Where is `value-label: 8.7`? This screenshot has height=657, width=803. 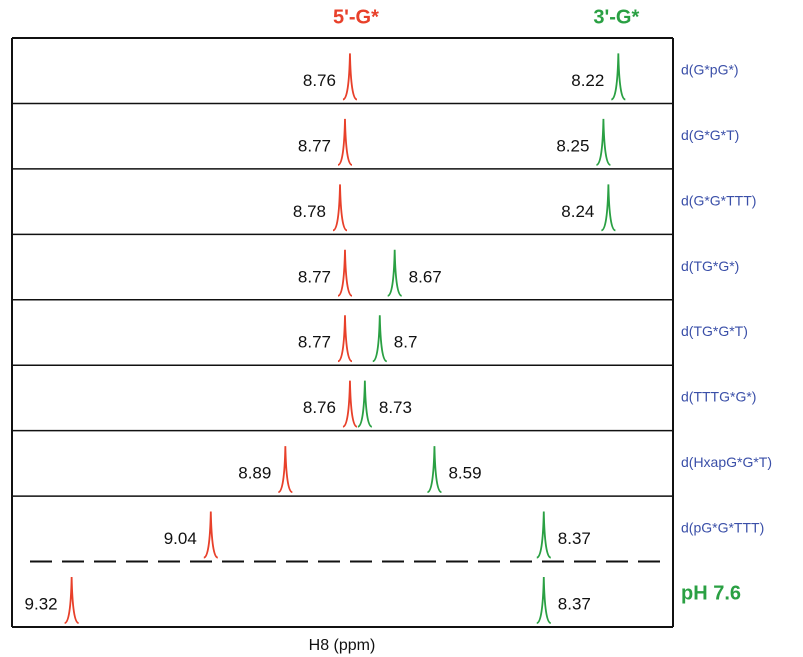
value-label: 8.7 is located at coordinates (406, 342).